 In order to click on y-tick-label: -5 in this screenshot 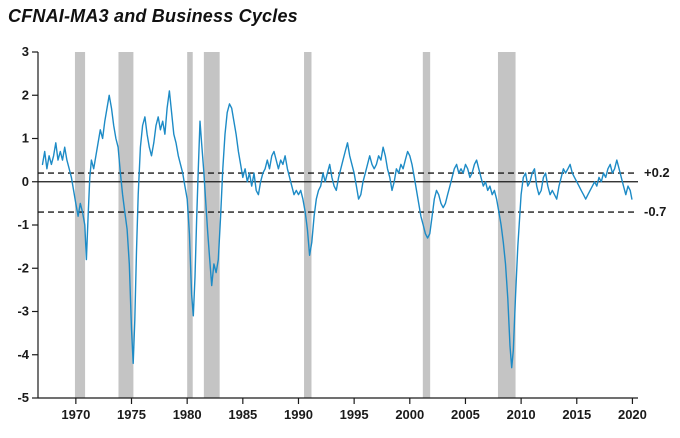, I will do `click(23, 397)`.